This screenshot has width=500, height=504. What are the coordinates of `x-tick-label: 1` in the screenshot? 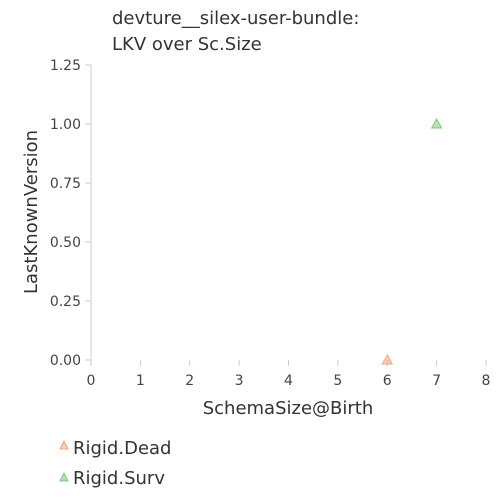 It's located at (140, 381).